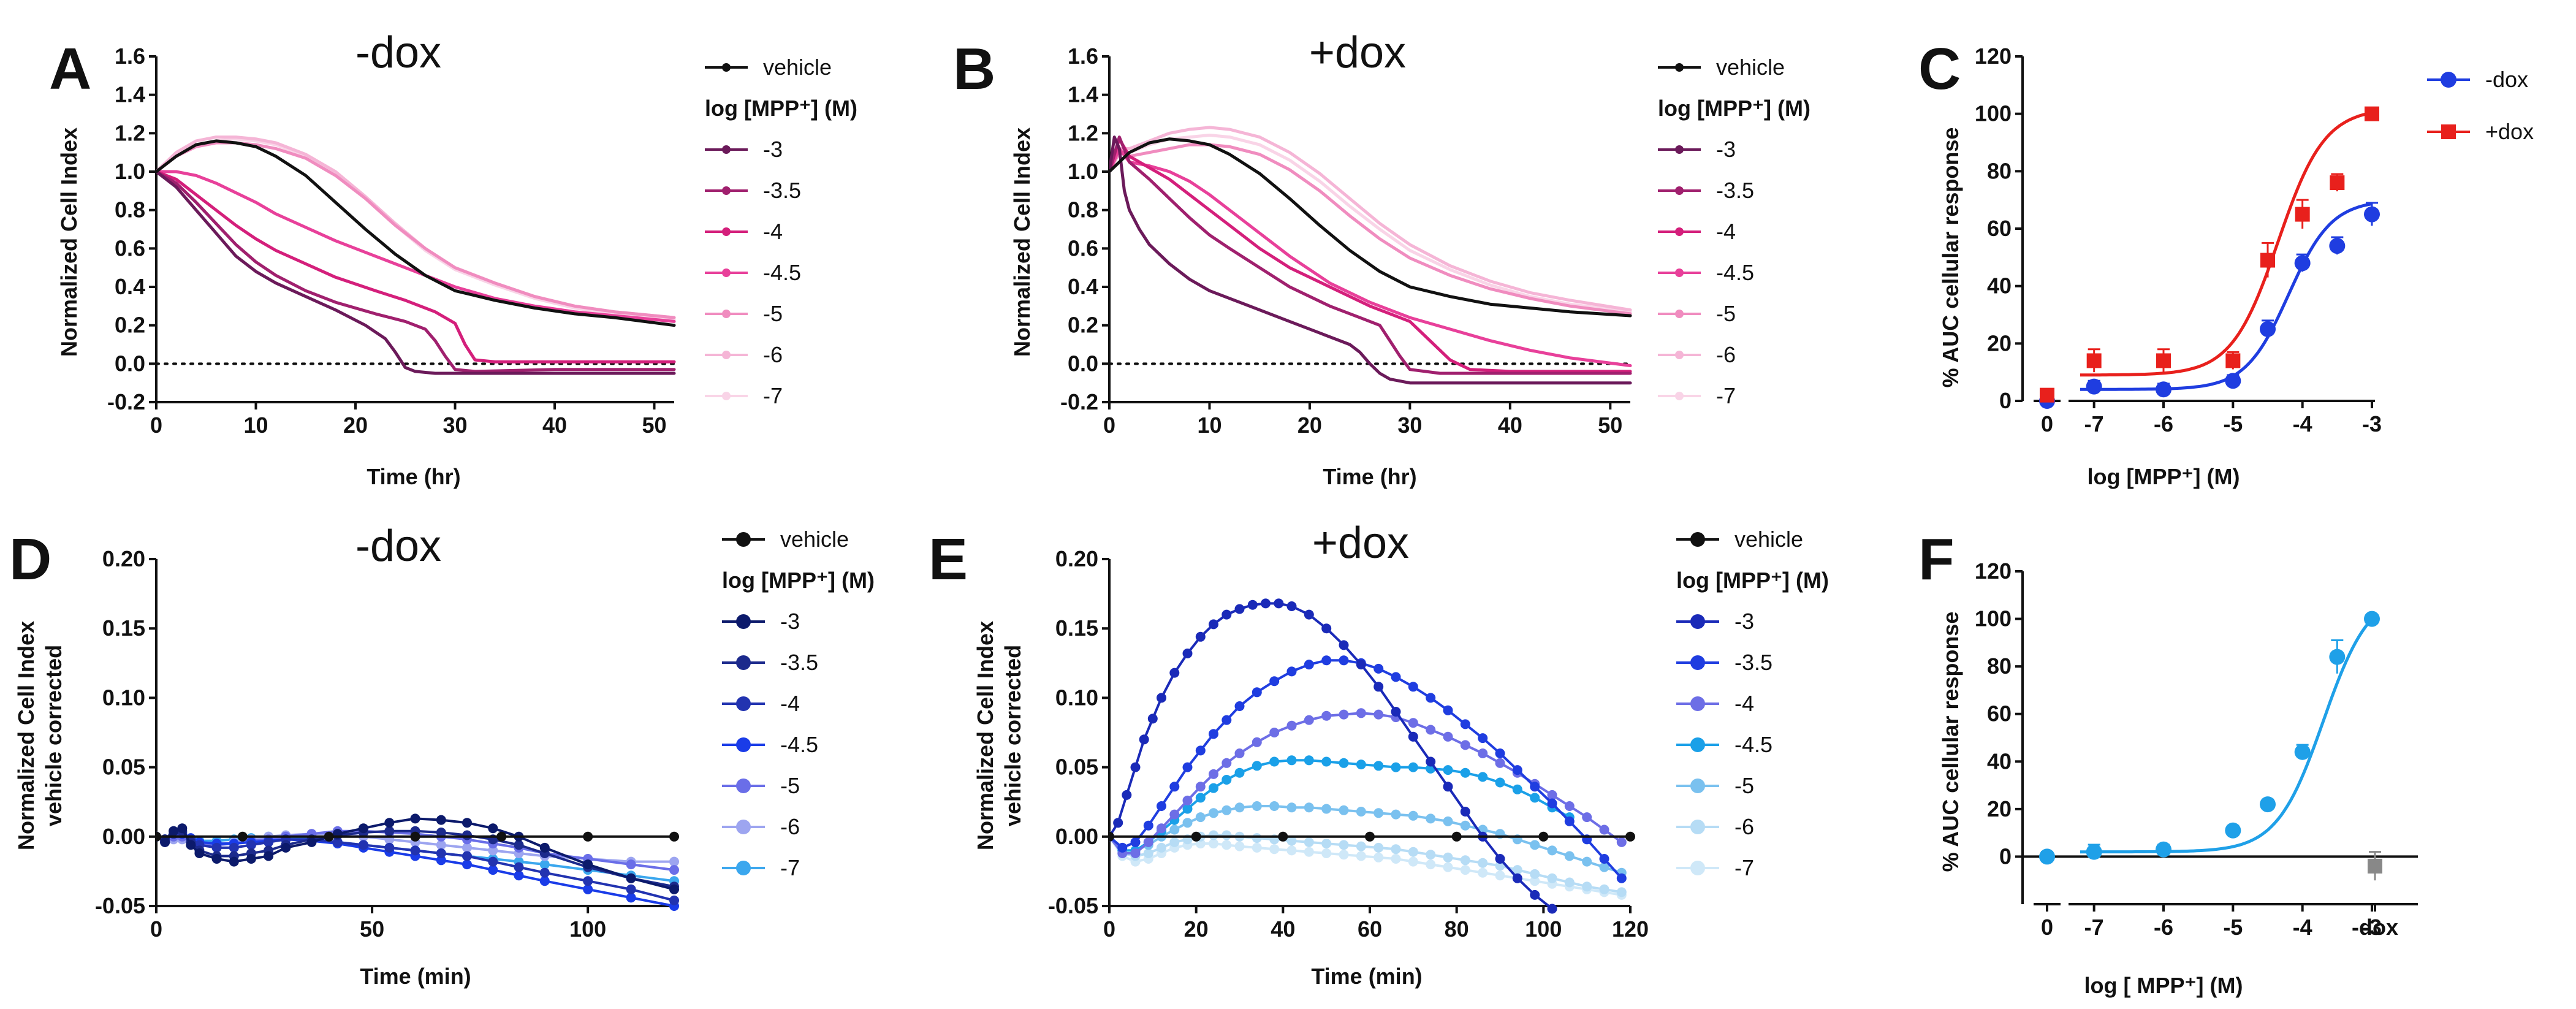  I want to click on x-tick-label: 10, so click(1209, 425).